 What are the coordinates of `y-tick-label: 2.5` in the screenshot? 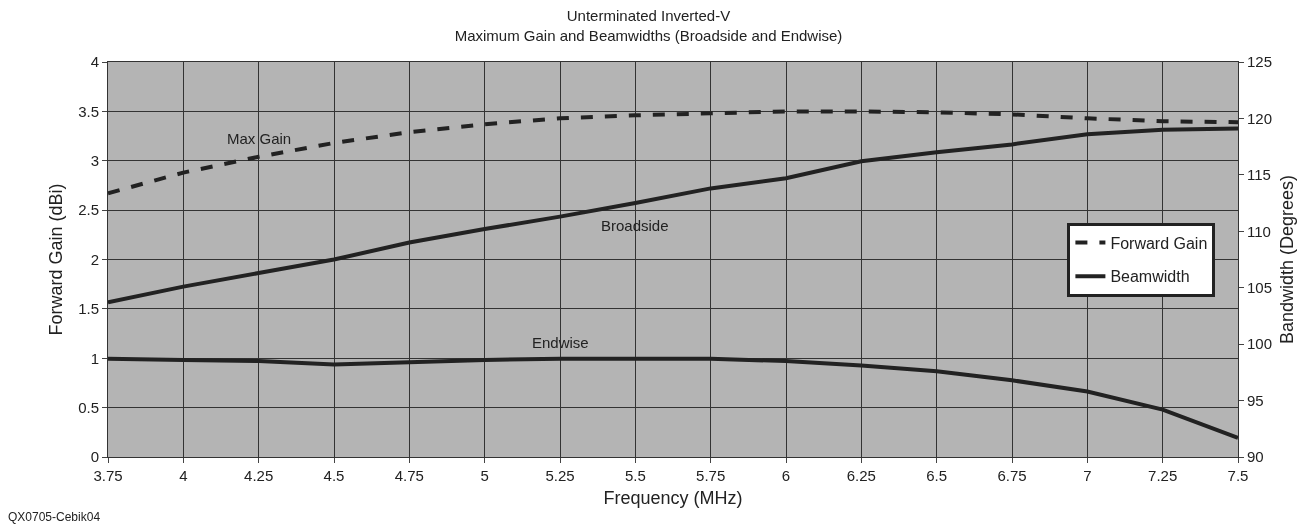 It's located at (88, 210).